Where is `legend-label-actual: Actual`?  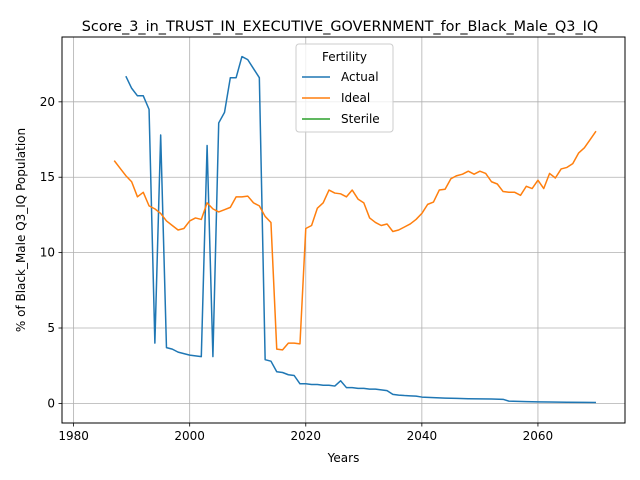
legend-label-actual: Actual is located at coordinates (360, 77).